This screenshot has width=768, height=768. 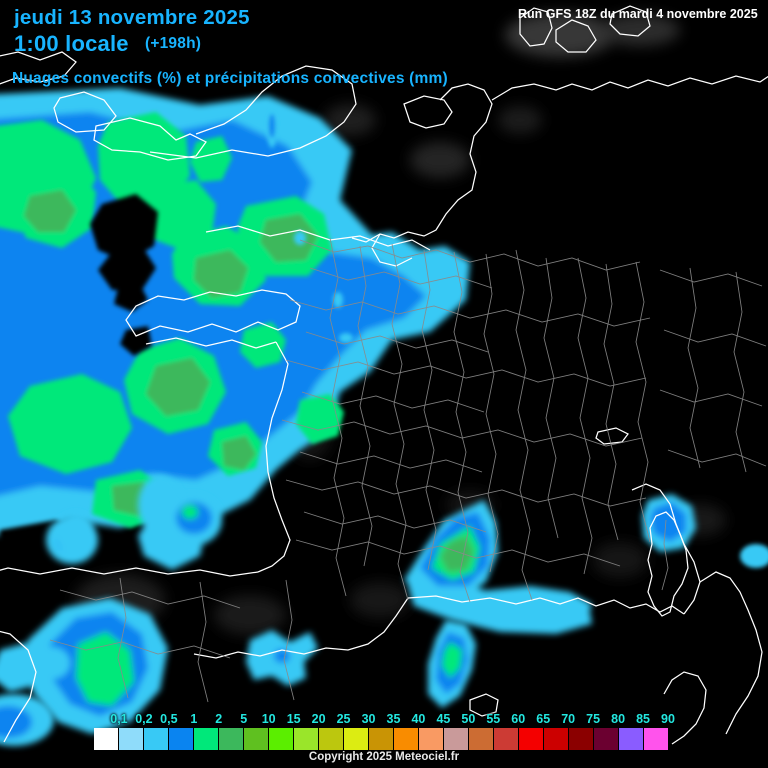 I want to click on legend-tick-25: 25, so click(x=343, y=719).